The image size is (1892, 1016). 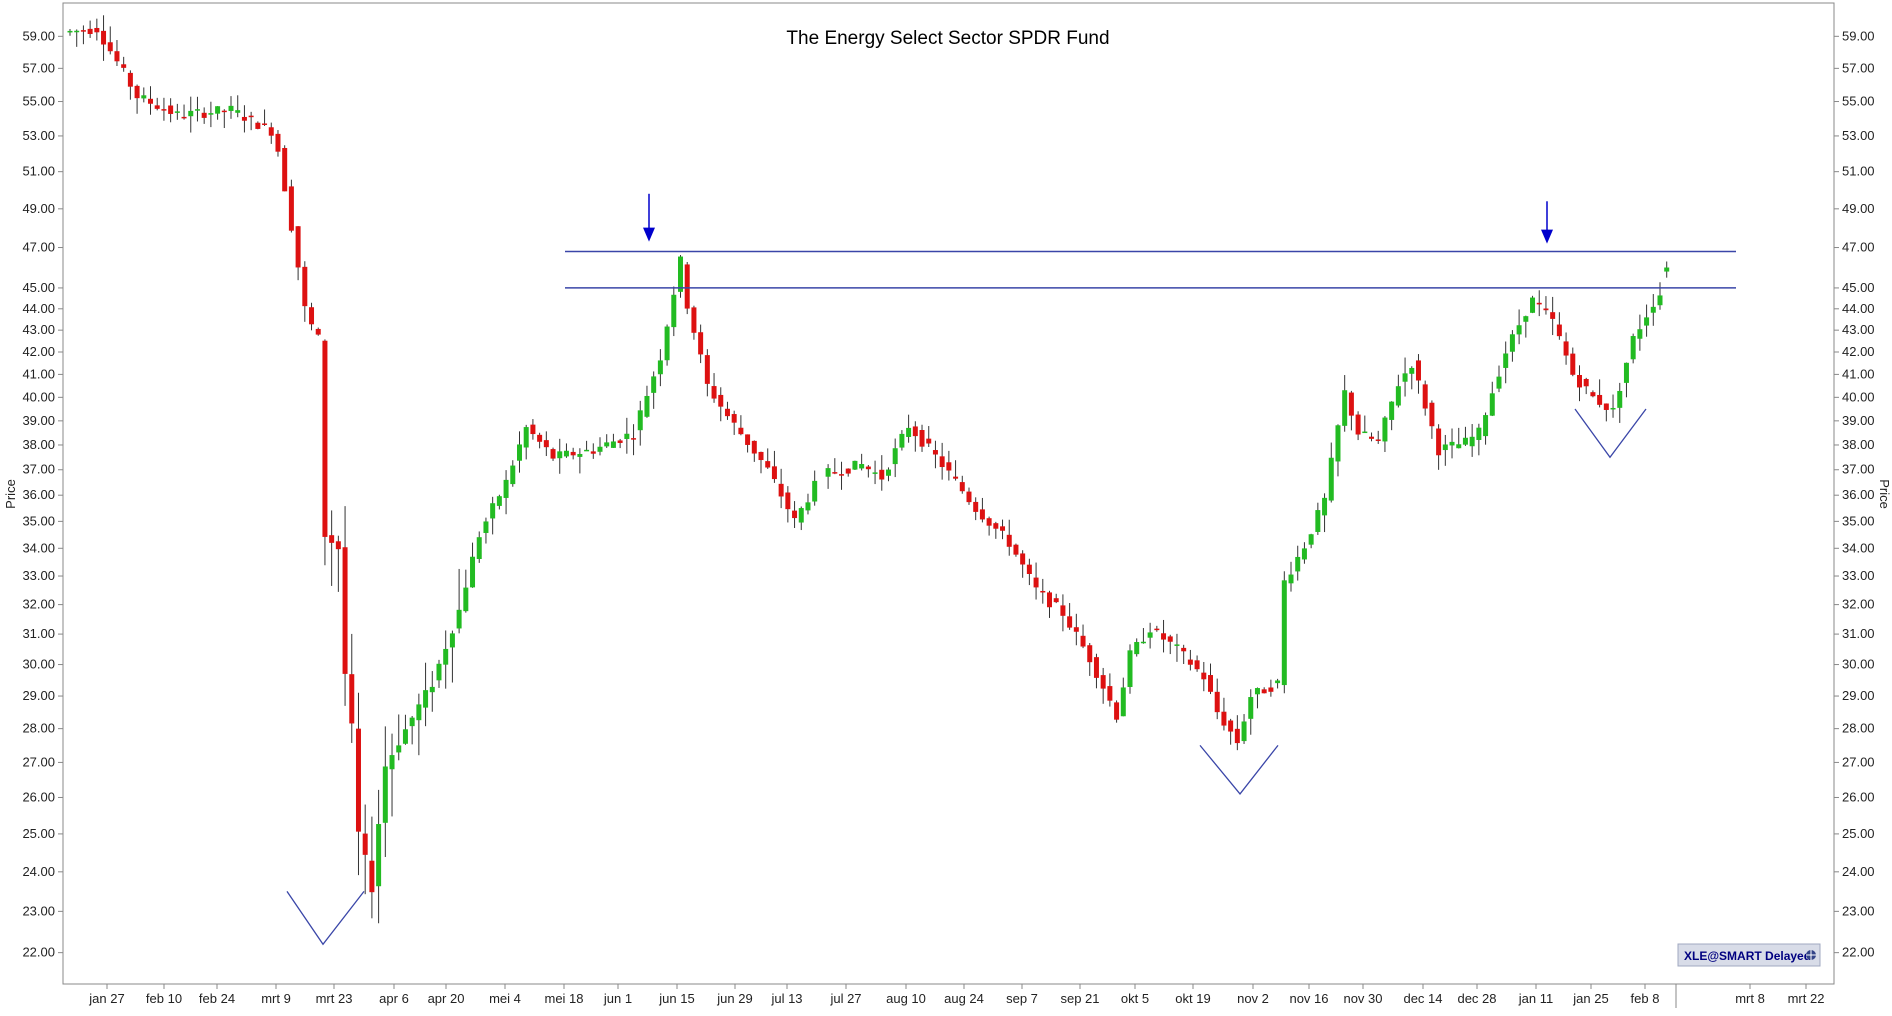 I want to click on y-tick-label-left: 41.00, so click(x=38, y=373).